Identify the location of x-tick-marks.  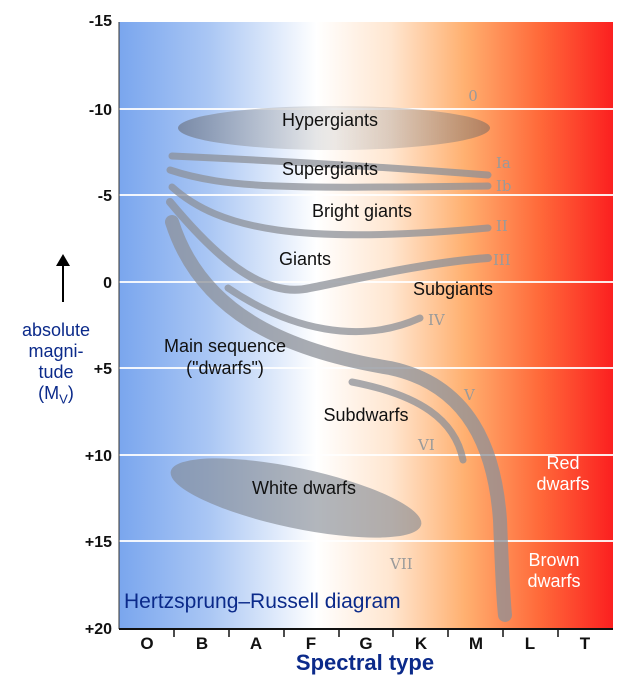
(366, 633).